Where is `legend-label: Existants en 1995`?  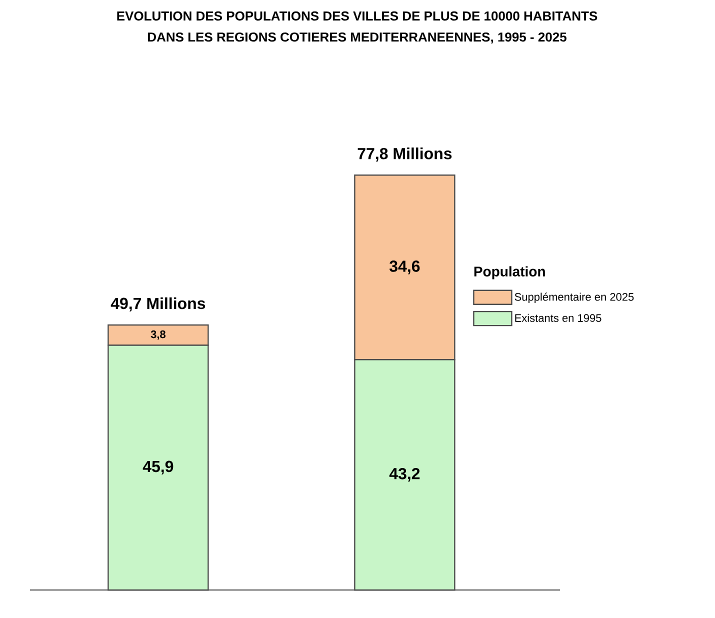 legend-label: Existants en 1995 is located at coordinates (558, 318).